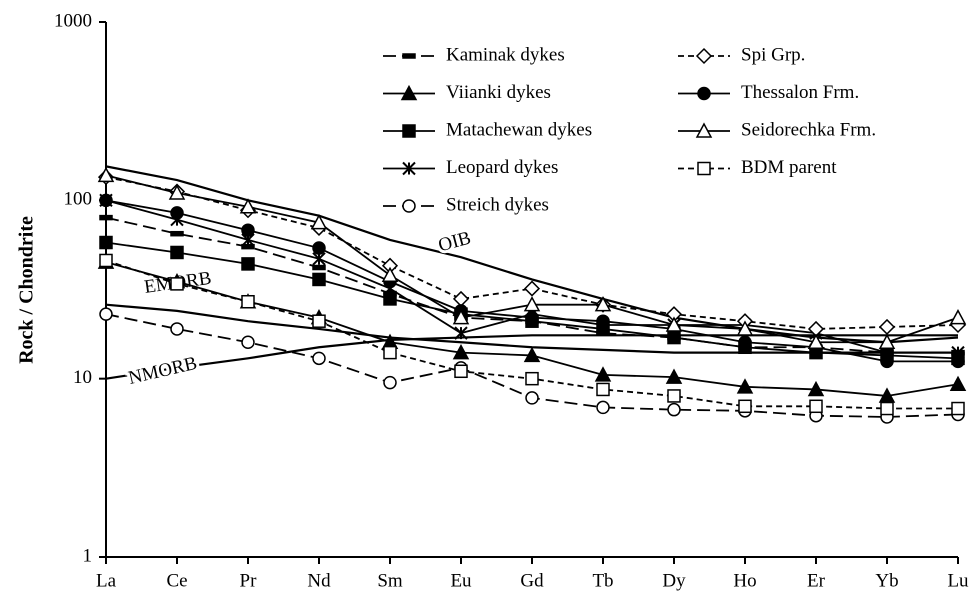 The image size is (977, 597). What do you see at coordinates (886, 580) in the screenshot?
I see `x-tick-label: Yb` at bounding box center [886, 580].